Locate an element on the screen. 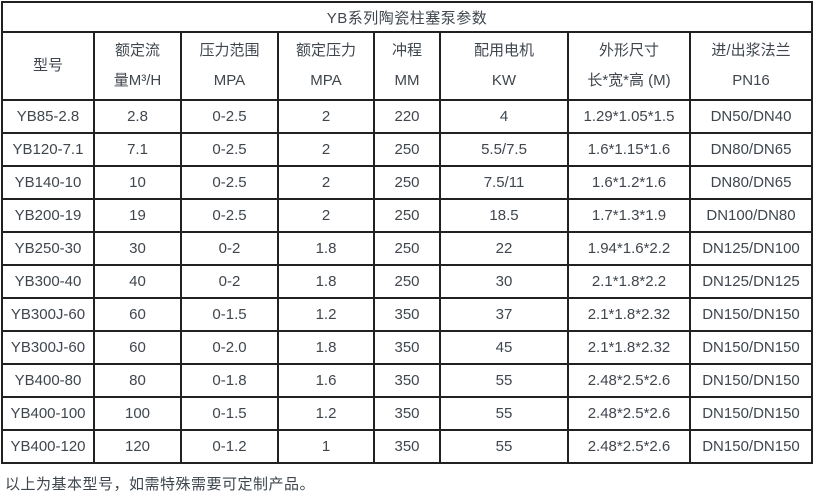 This screenshot has width=814, height=494. column-header-line1: 冲程 is located at coordinates (406, 50).